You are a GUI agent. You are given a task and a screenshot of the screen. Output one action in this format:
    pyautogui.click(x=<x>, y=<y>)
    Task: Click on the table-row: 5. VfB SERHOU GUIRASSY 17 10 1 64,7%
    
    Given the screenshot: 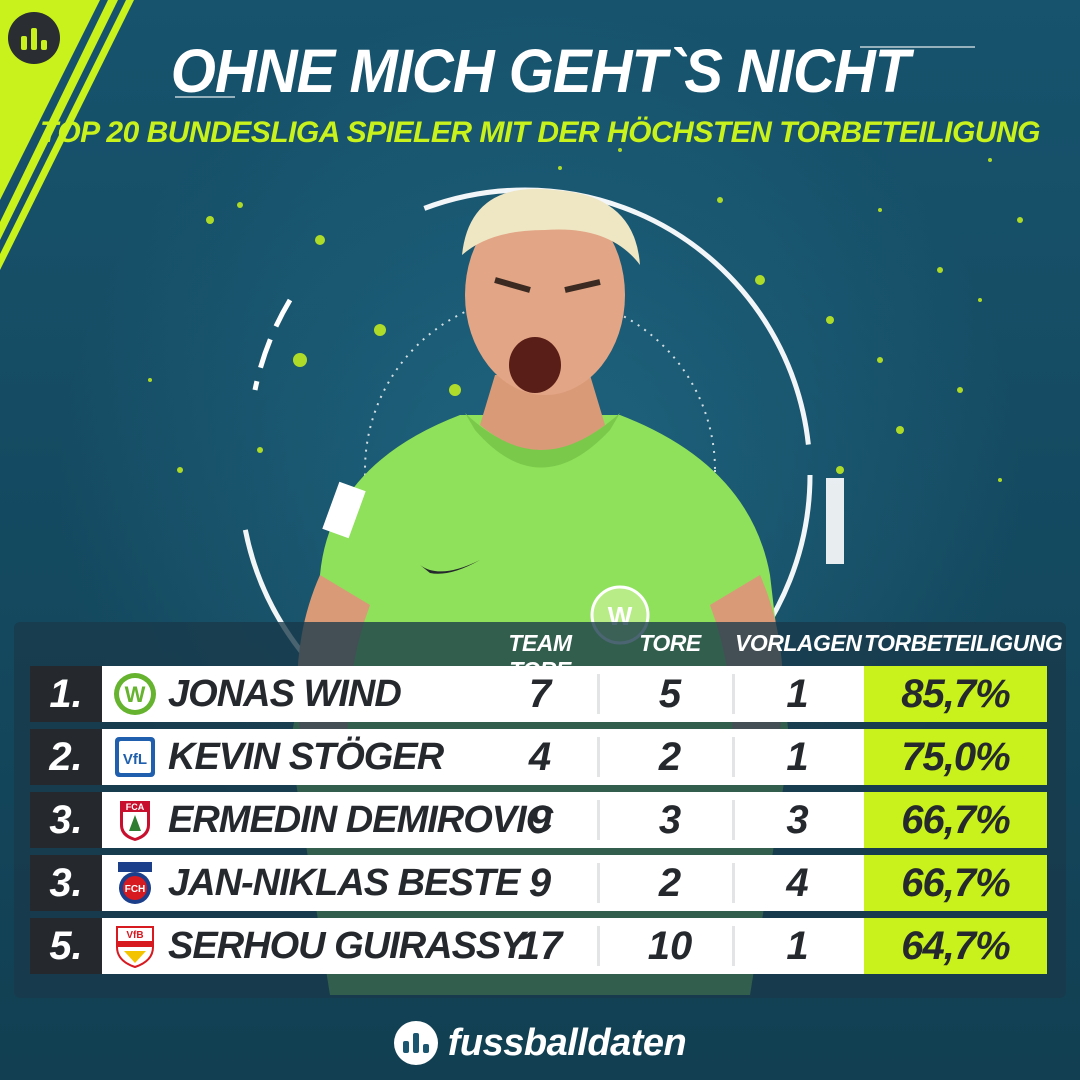 What is the action you would take?
    pyautogui.click(x=538, y=946)
    